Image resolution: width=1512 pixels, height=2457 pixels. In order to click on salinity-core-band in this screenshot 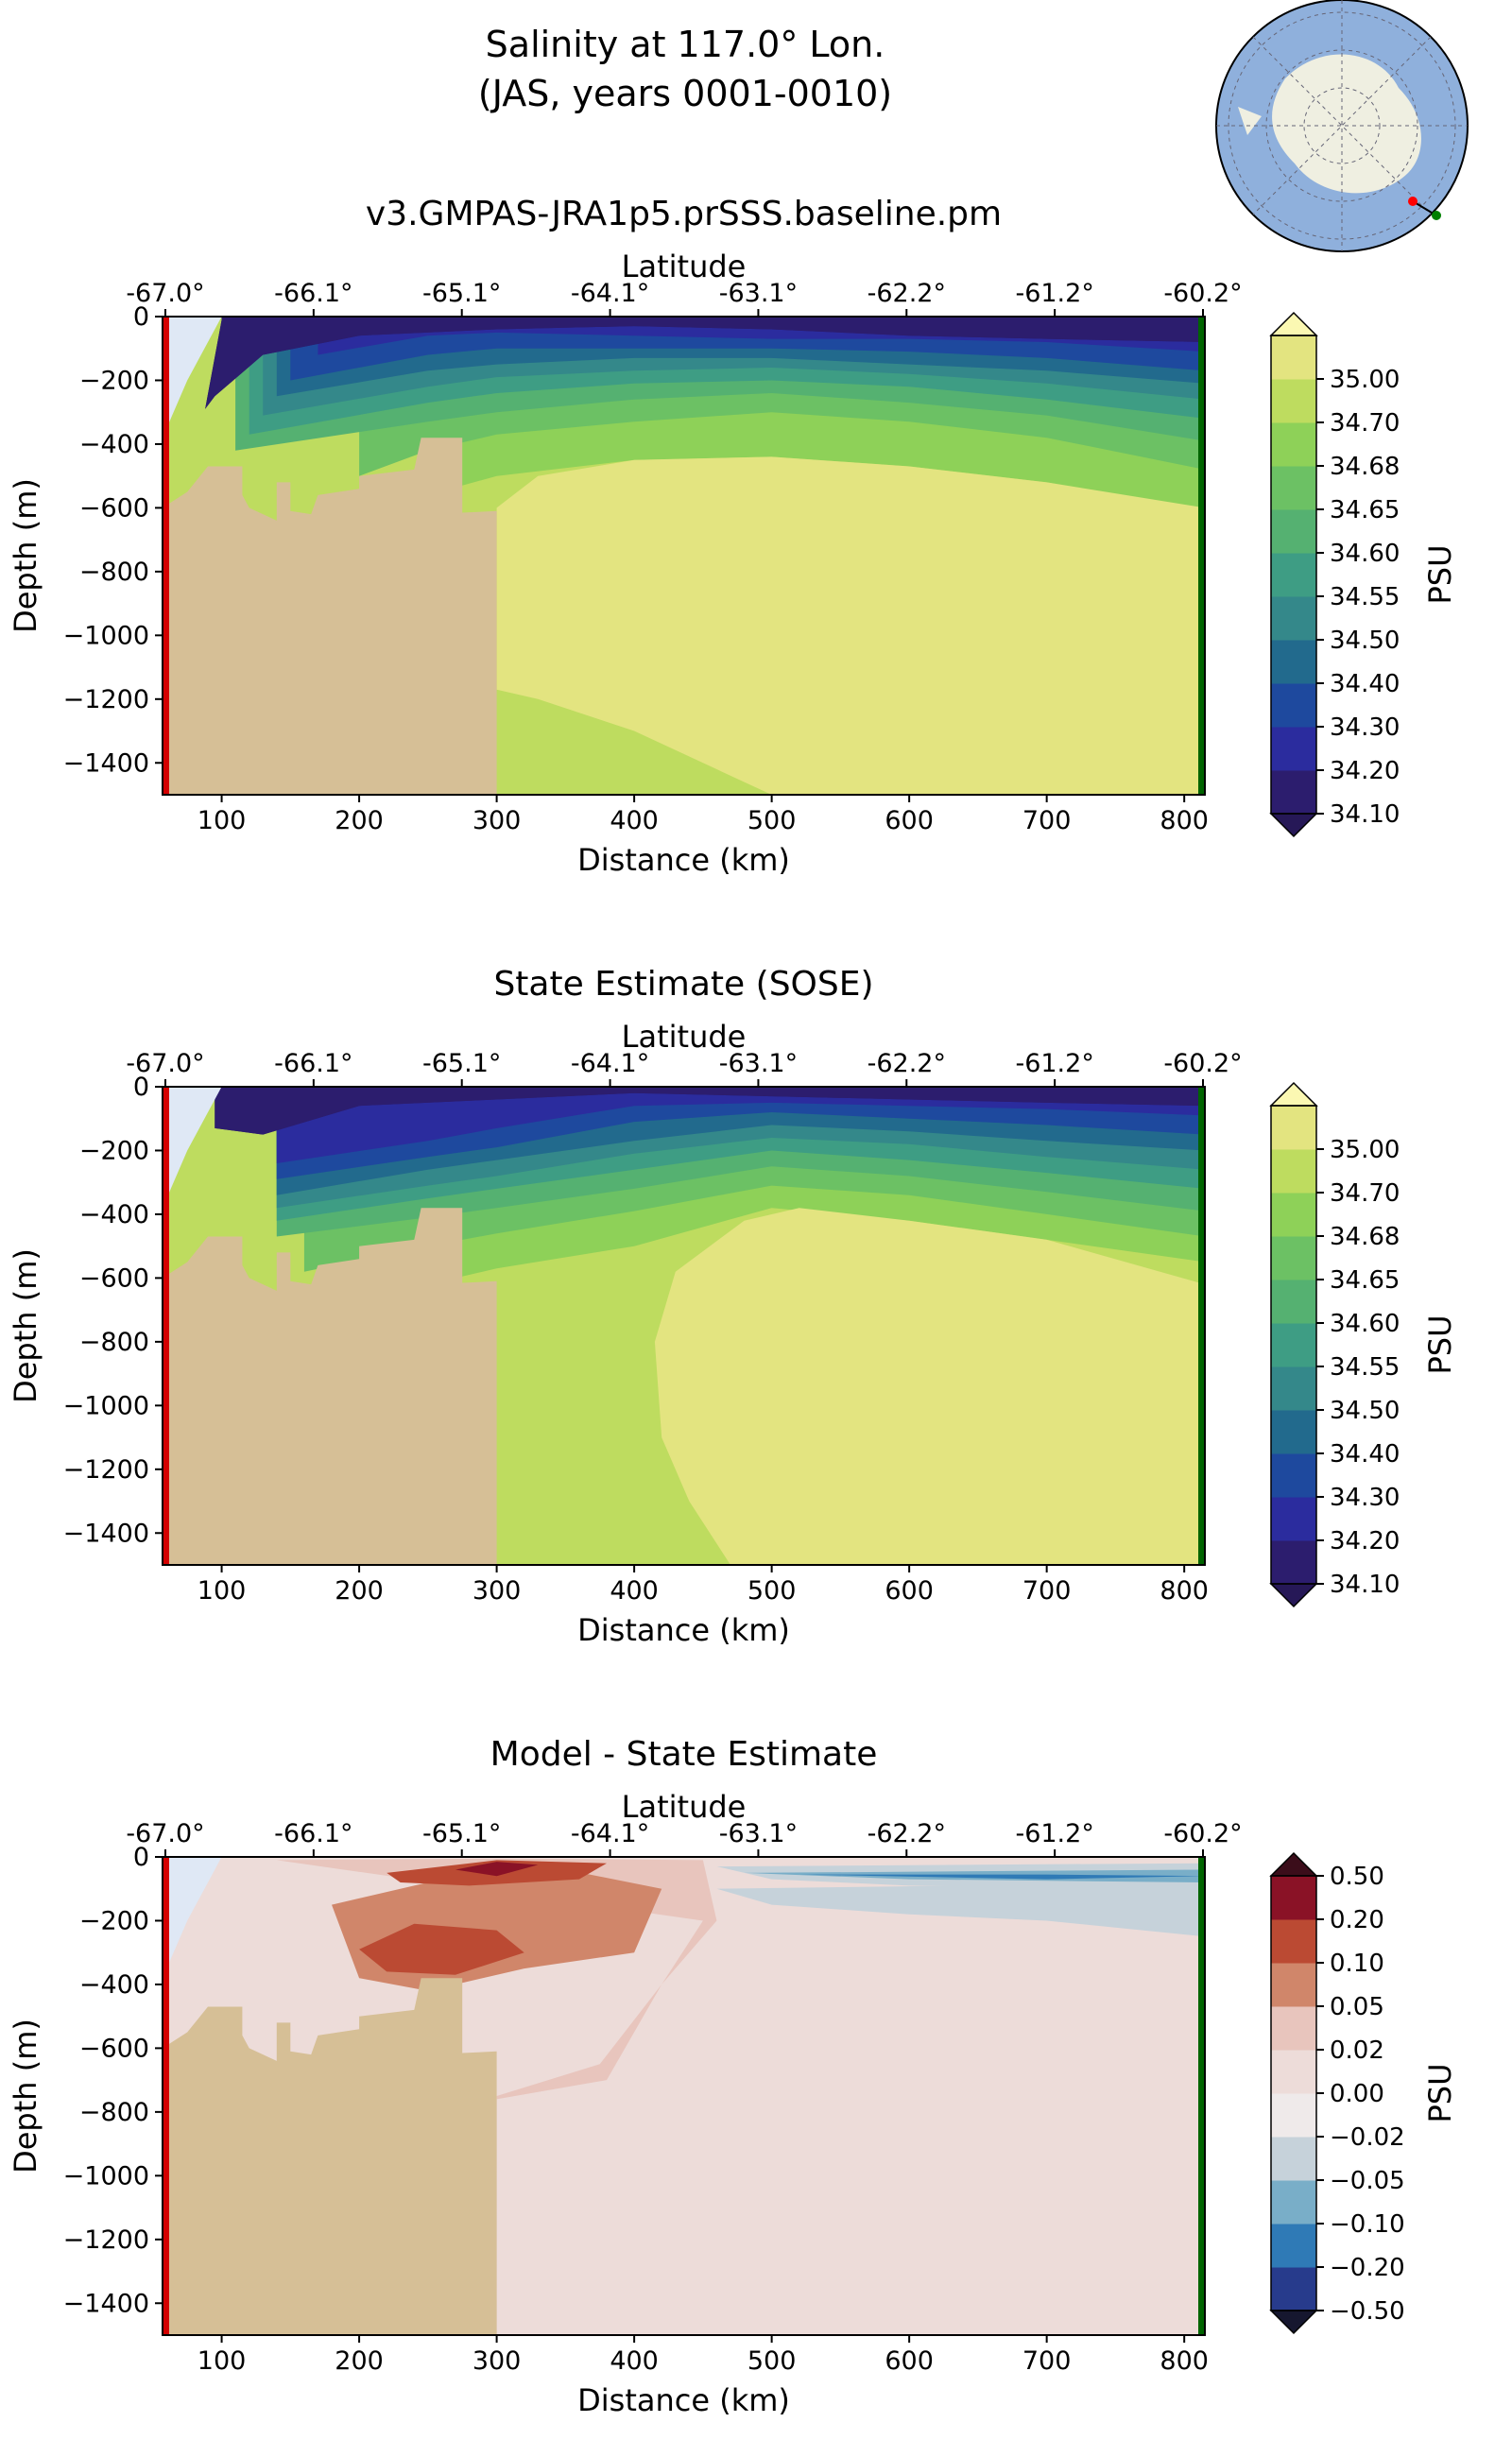, I will do `click(929, 1386)`.